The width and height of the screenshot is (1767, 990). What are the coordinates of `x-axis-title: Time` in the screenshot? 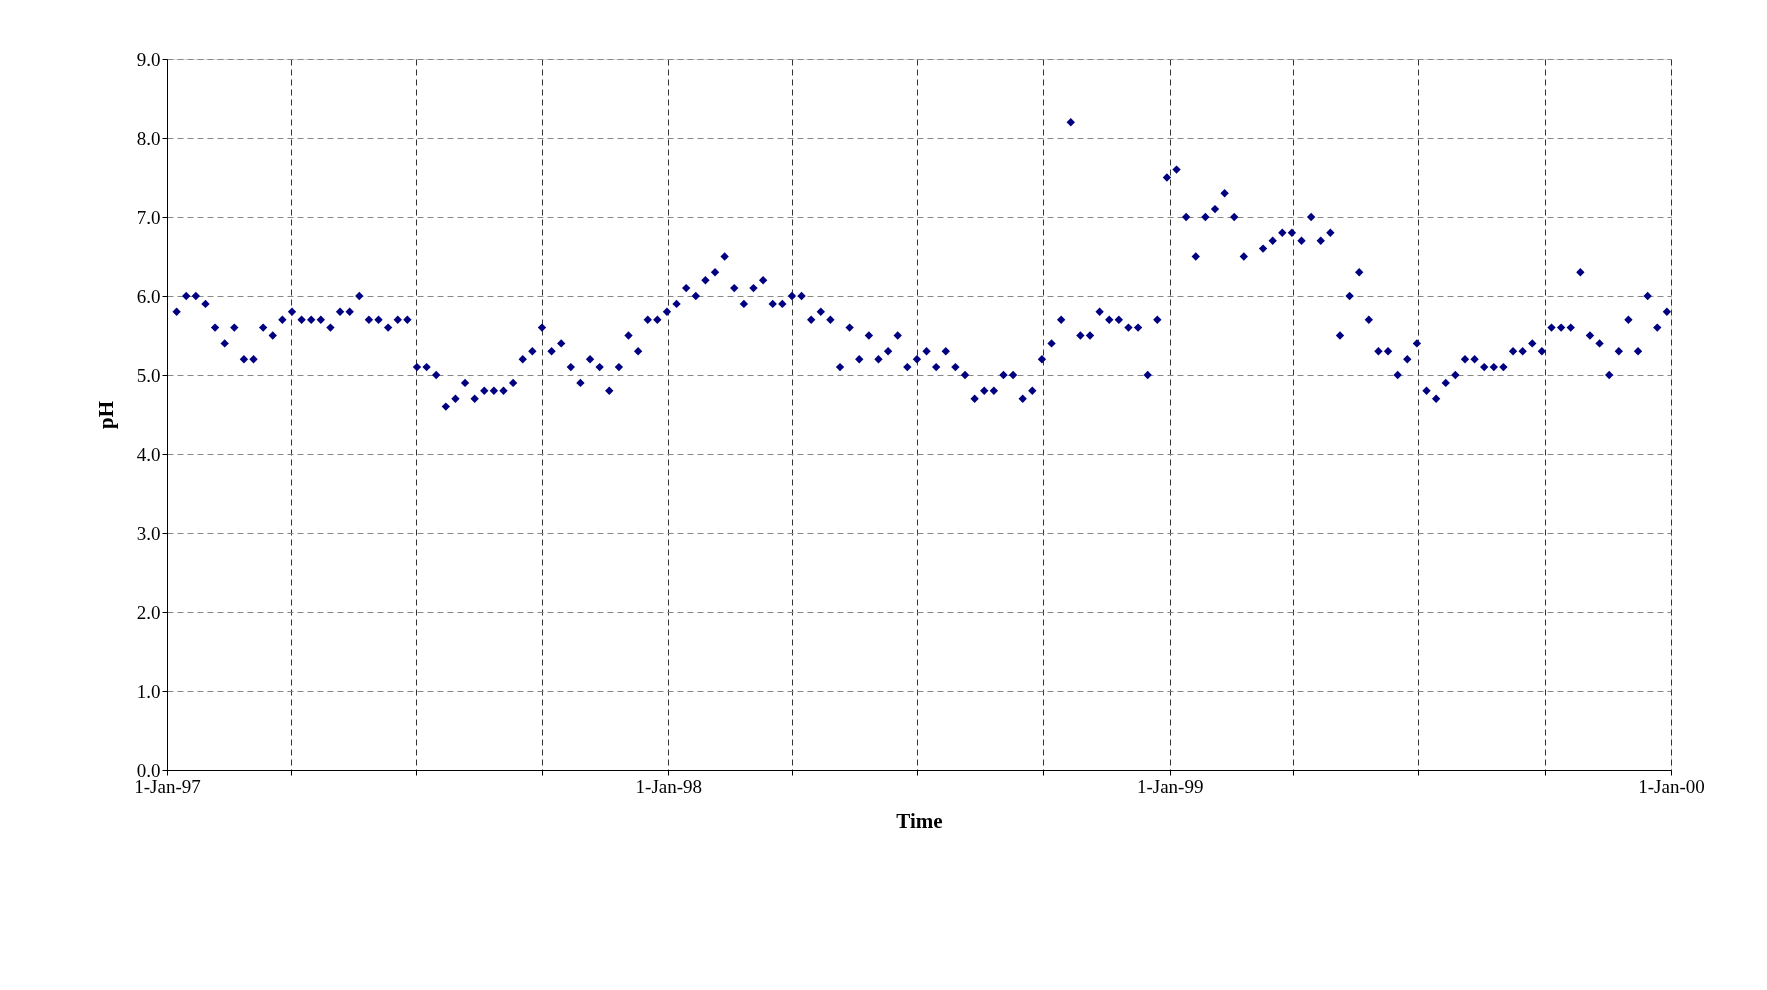 It's located at (919, 820).